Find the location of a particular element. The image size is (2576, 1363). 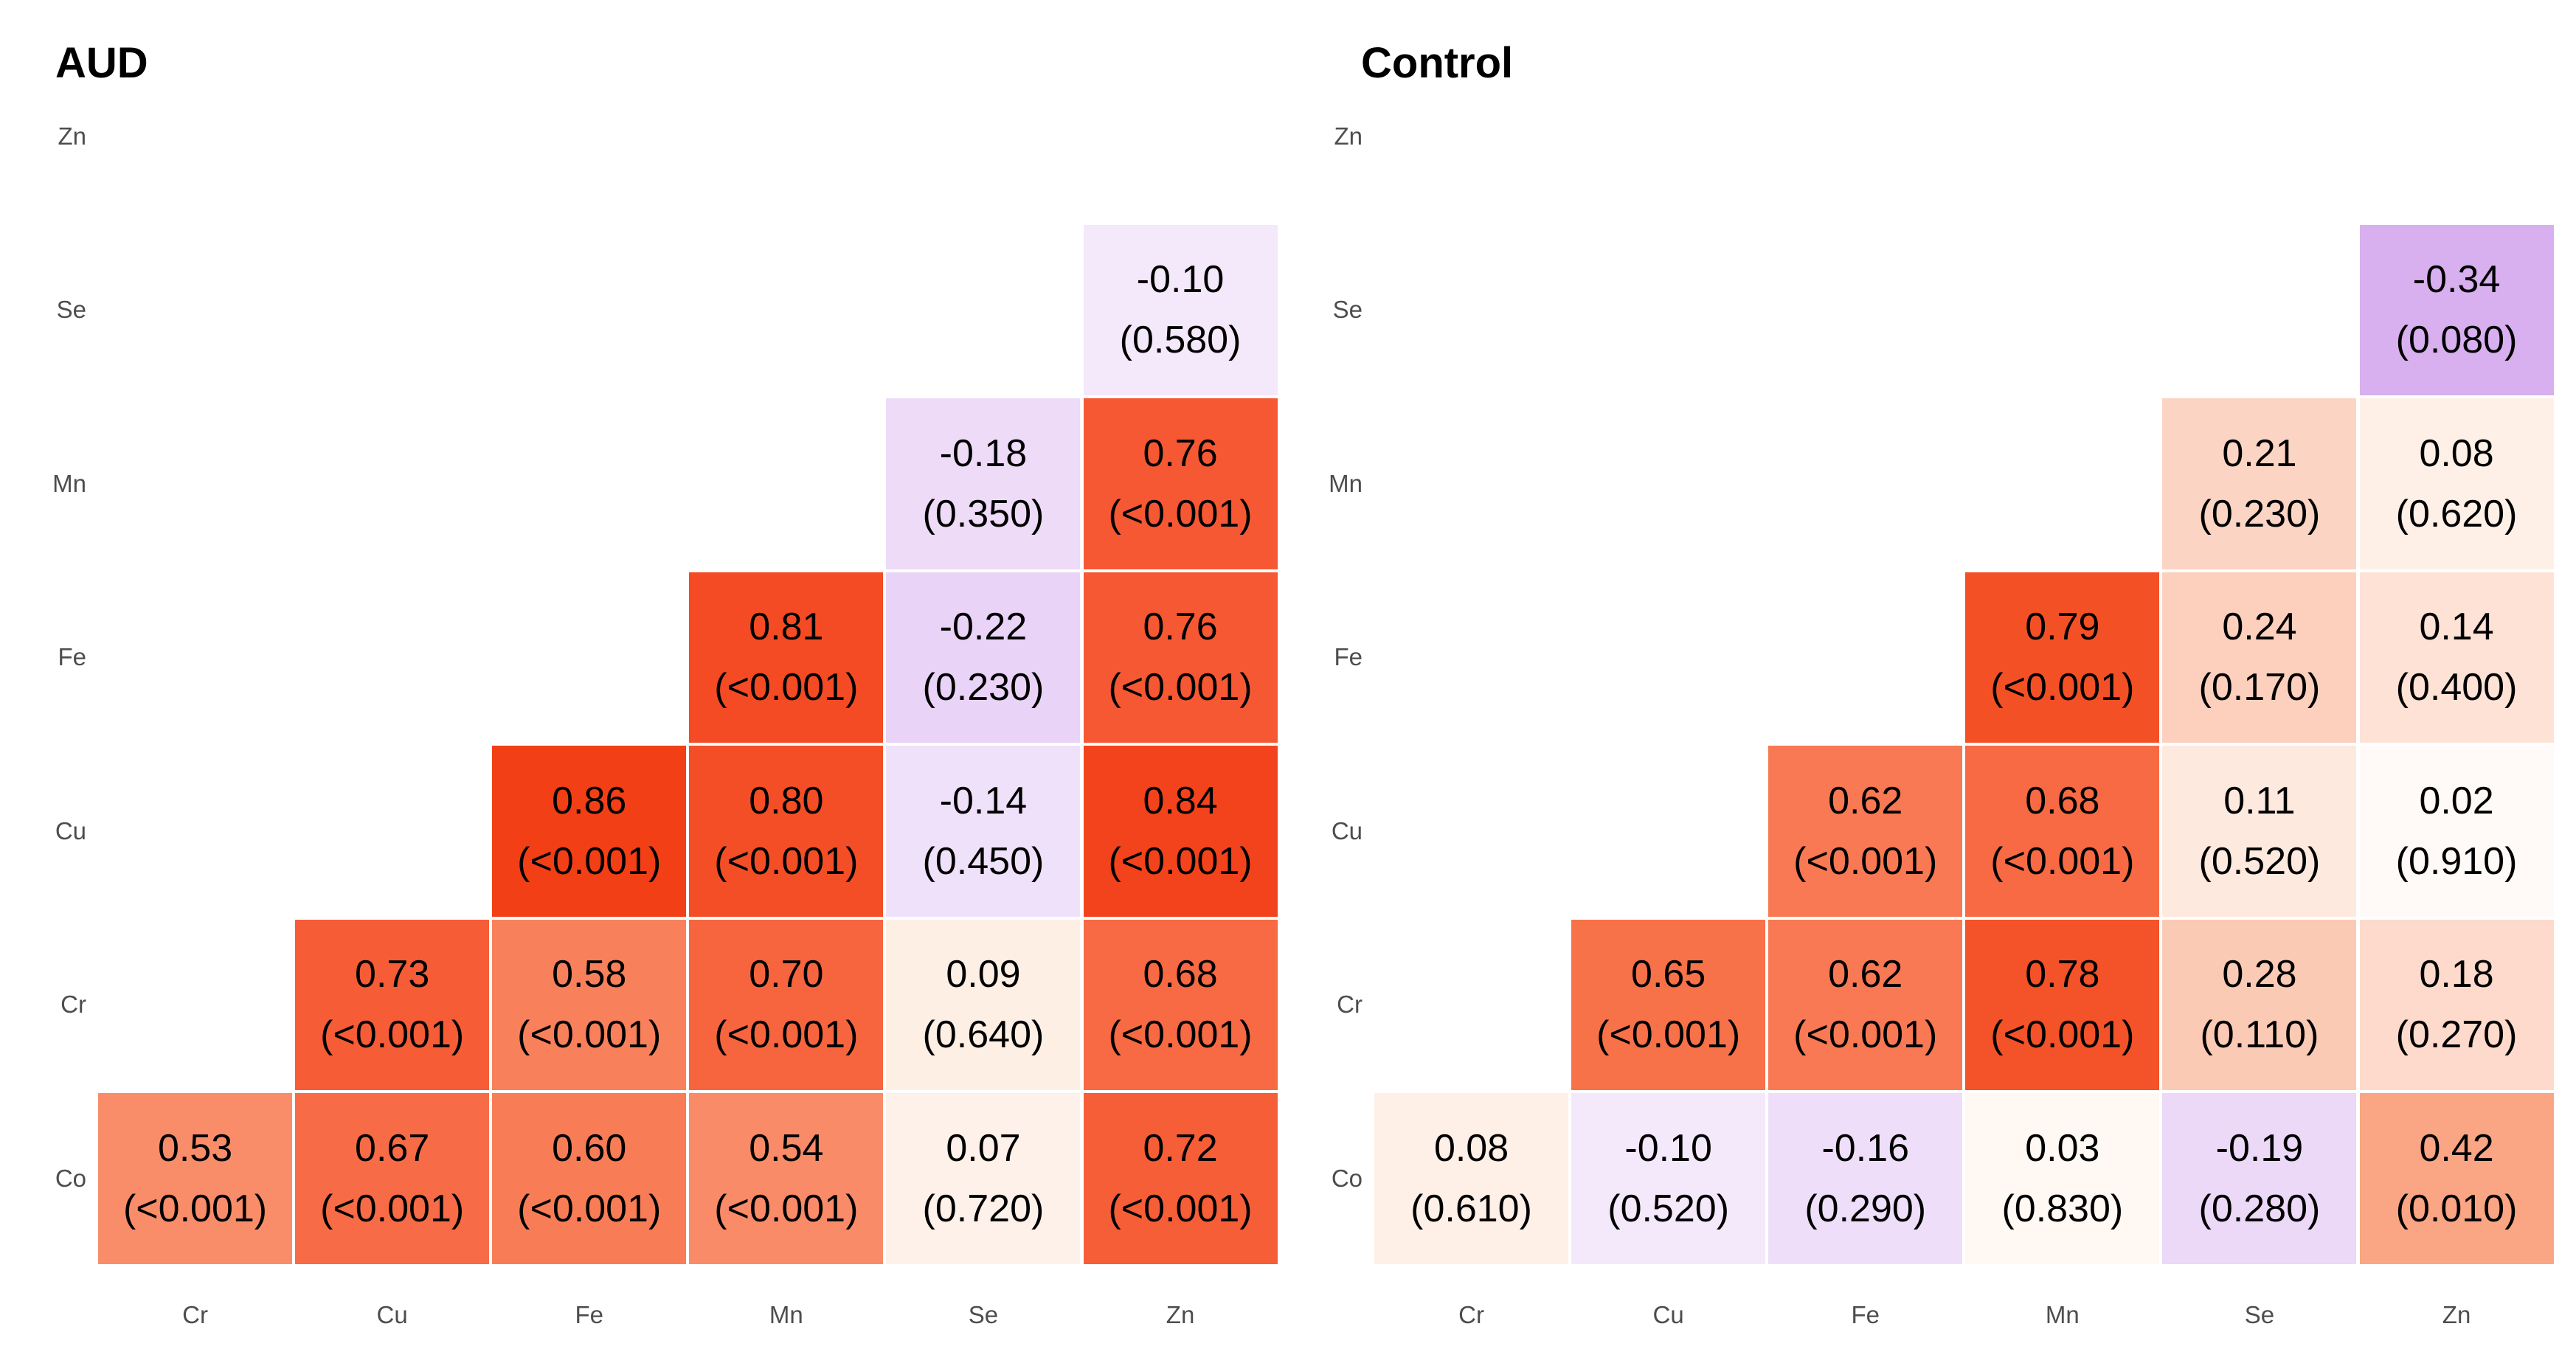

p-value: (0.010) is located at coordinates (2456, 1208).